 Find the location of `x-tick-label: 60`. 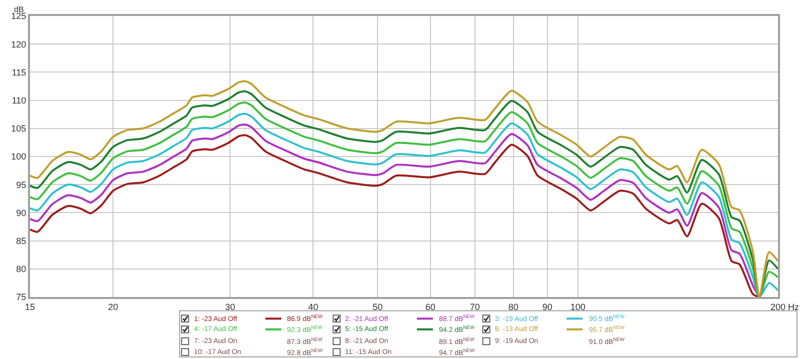

x-tick-label: 60 is located at coordinates (430, 307).